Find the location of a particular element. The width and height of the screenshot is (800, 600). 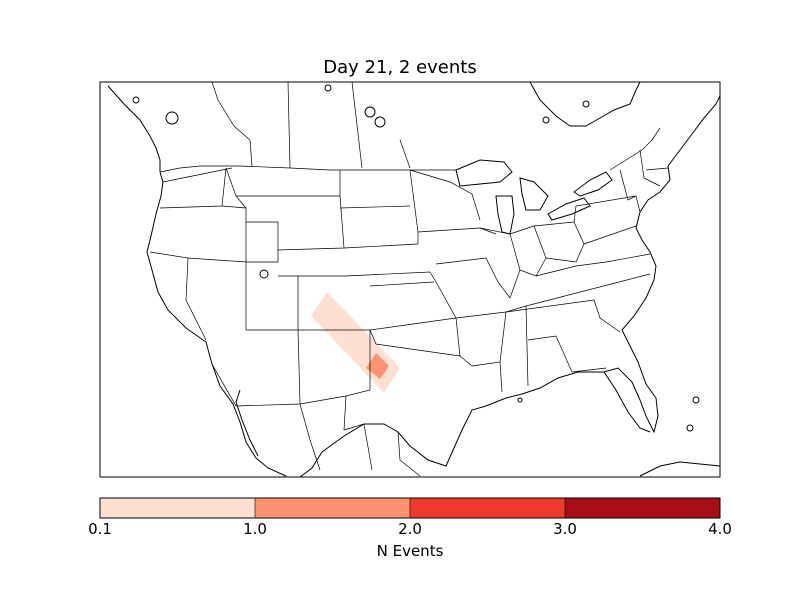

map-title: Day 21, 2 events is located at coordinates (400, 67).